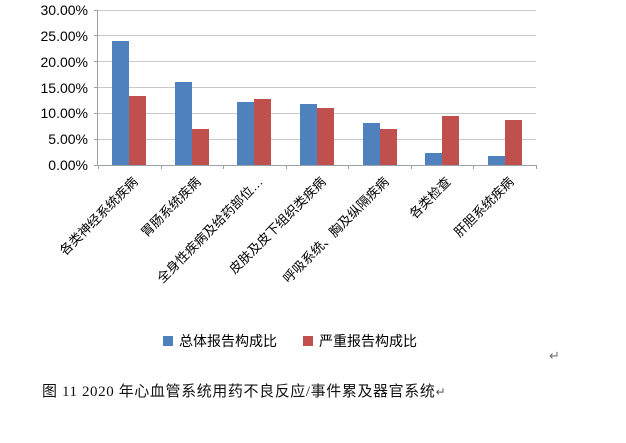 Image resolution: width=626 pixels, height=443 pixels. Describe the element at coordinates (99, 216) in the screenshot. I see `x-axis-label: 各类神经系统疾病` at that location.